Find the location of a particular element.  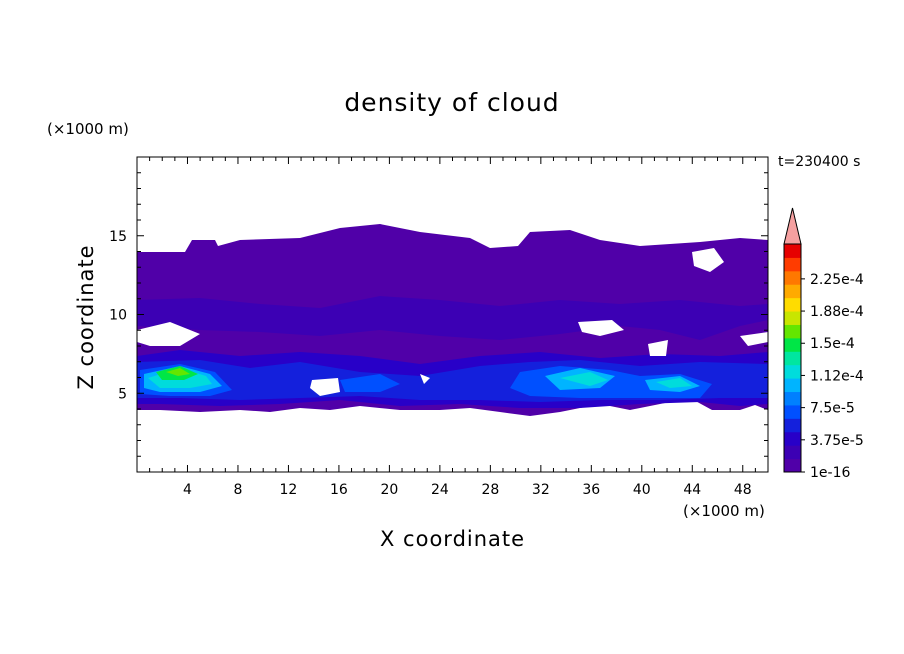

y-axis-unit: (×1000 m) is located at coordinates (88, 129).